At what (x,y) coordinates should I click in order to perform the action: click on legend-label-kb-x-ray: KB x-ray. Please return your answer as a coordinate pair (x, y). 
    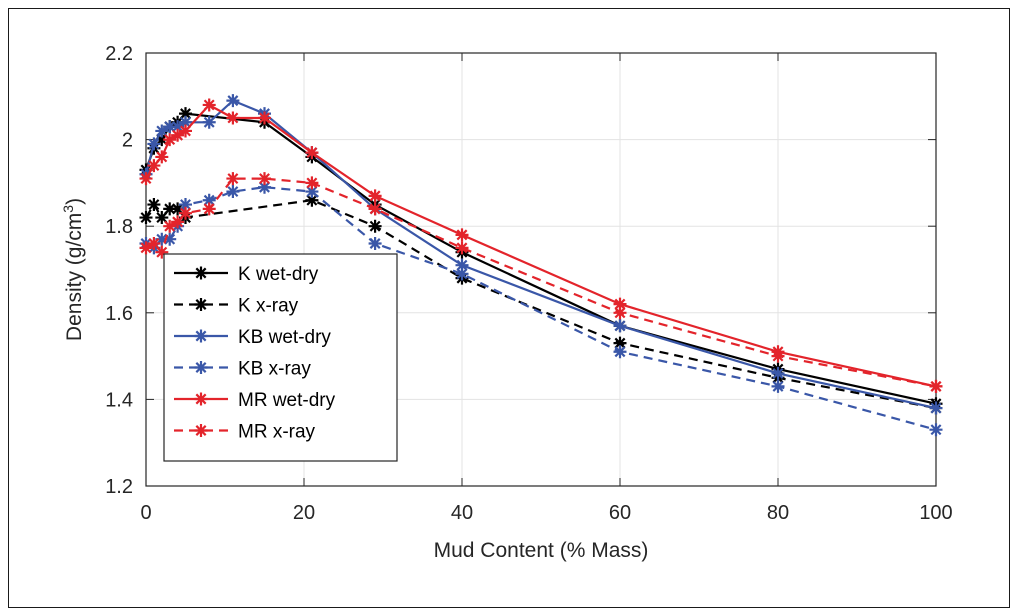
    Looking at the image, I should click on (274, 369).